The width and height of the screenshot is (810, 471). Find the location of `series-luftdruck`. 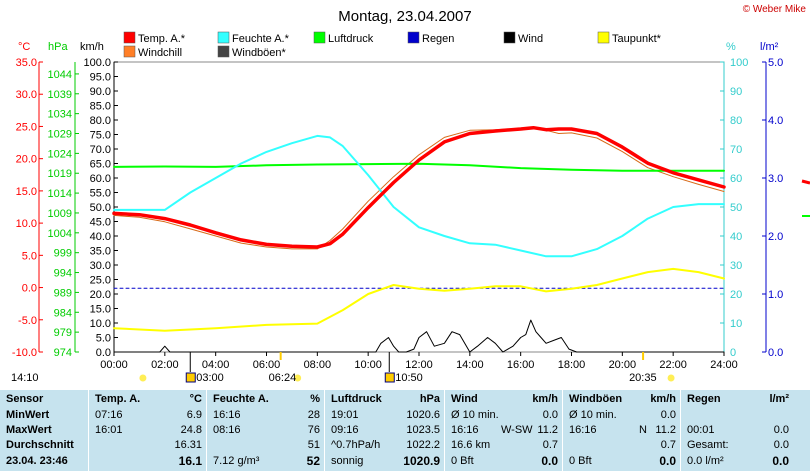

series-luftdruck is located at coordinates (419, 167).